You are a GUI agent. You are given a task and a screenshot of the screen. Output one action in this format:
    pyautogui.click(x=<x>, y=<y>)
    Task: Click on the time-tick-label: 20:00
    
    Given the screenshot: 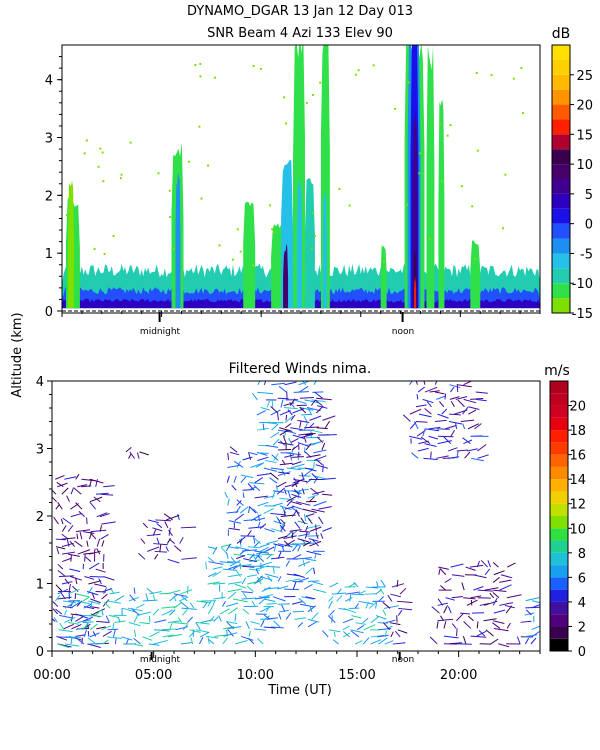 What is the action you would take?
    pyautogui.click(x=458, y=675)
    